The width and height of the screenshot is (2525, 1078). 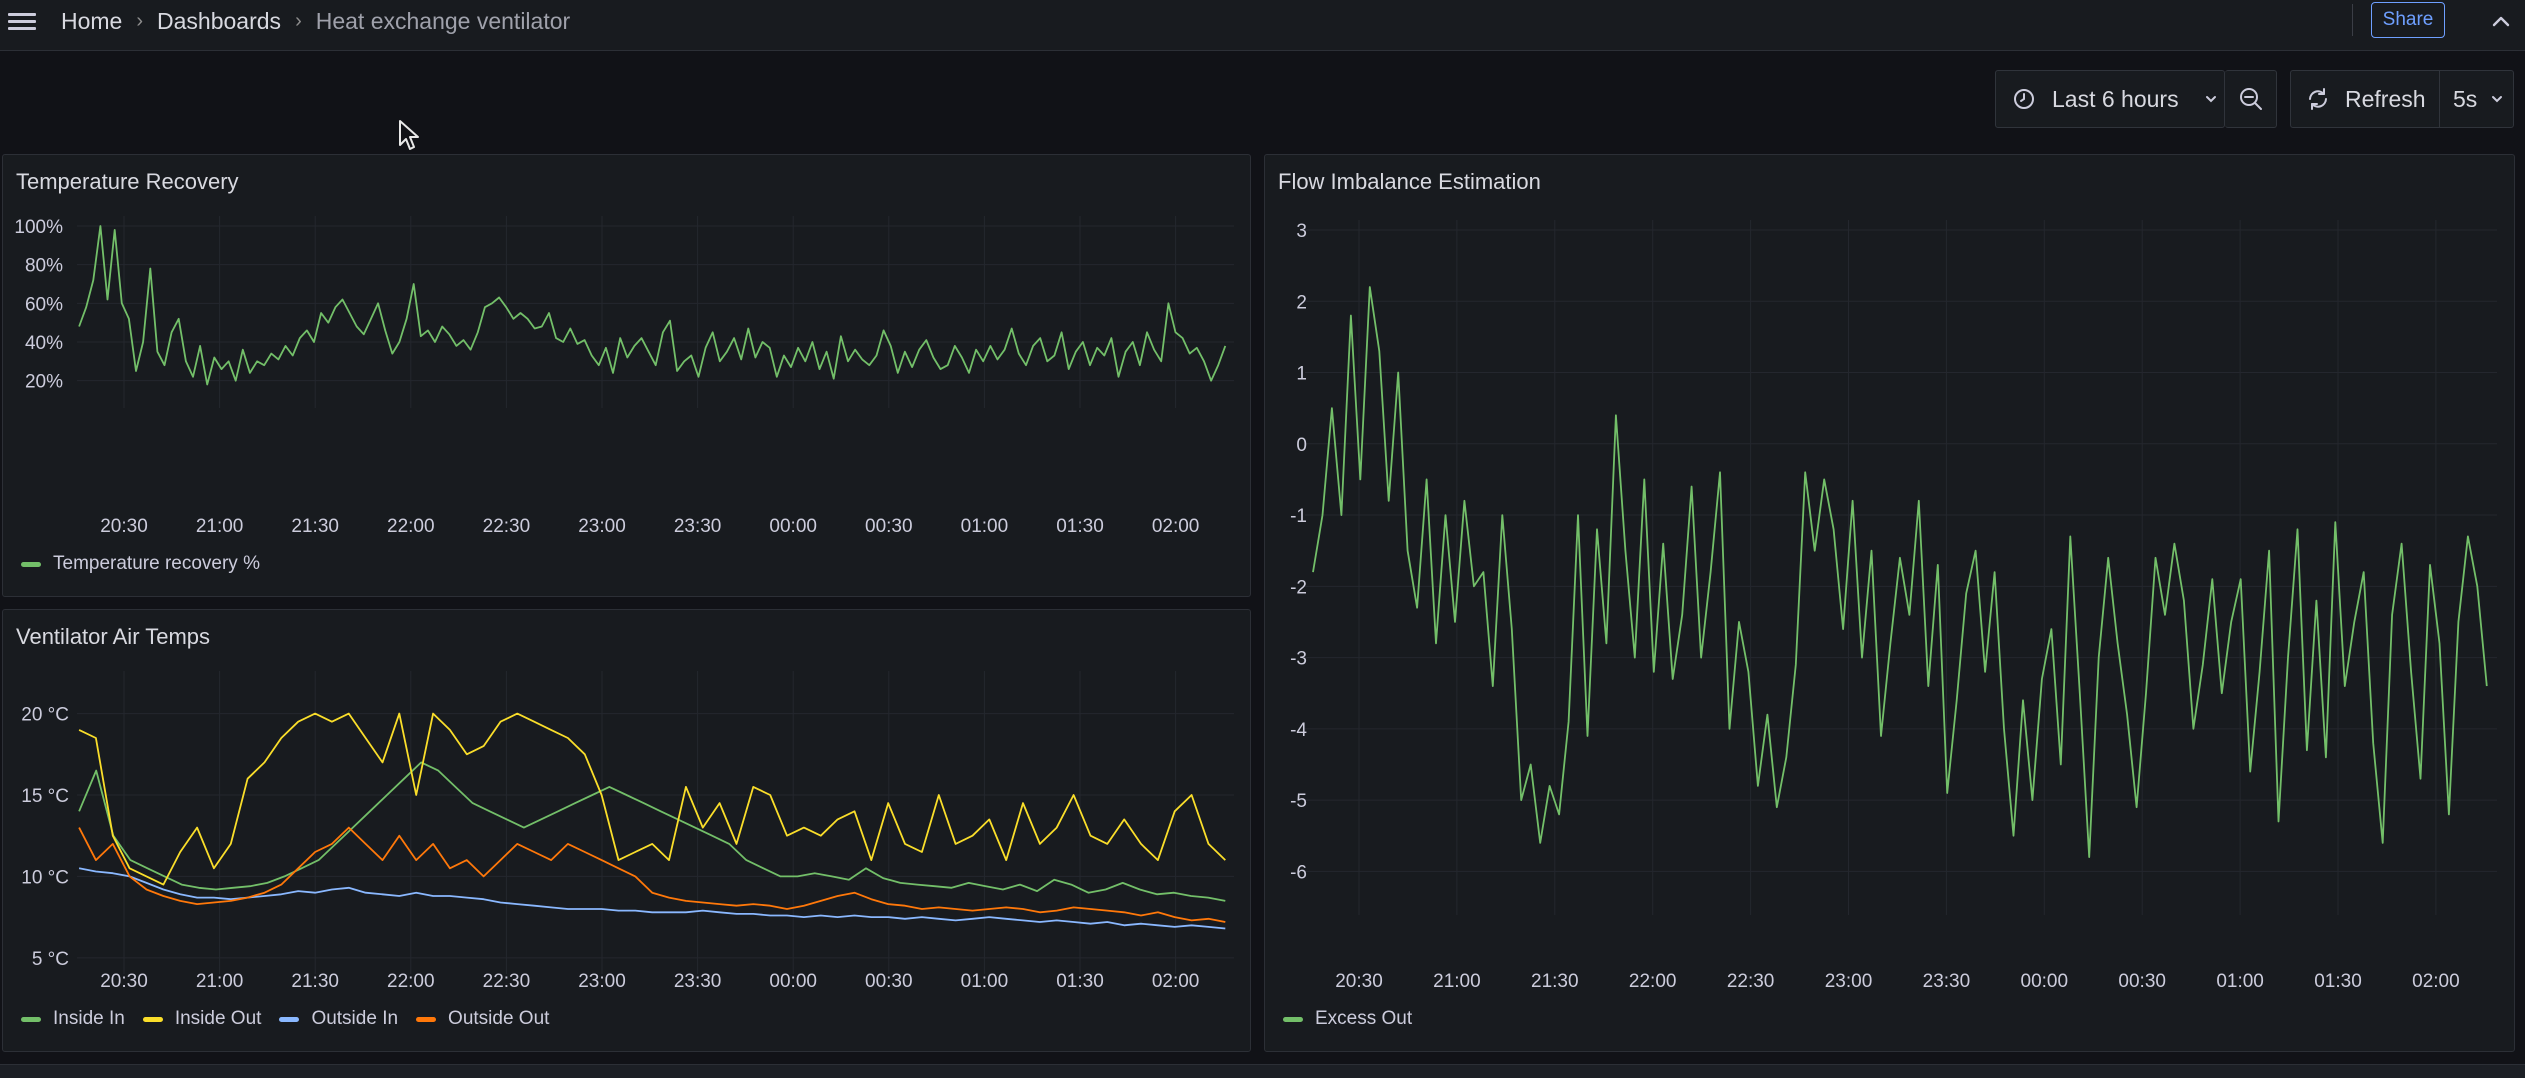 I want to click on legend-item: Outside Out, so click(x=482, y=1019).